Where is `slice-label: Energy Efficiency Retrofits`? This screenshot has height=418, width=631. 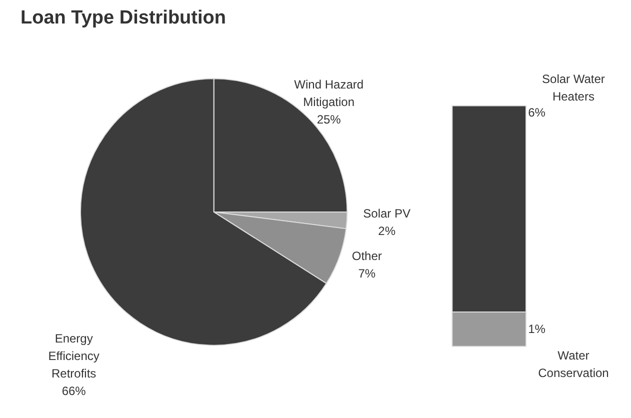
slice-label: Energy Efficiency Retrofits is located at coordinates (74, 356).